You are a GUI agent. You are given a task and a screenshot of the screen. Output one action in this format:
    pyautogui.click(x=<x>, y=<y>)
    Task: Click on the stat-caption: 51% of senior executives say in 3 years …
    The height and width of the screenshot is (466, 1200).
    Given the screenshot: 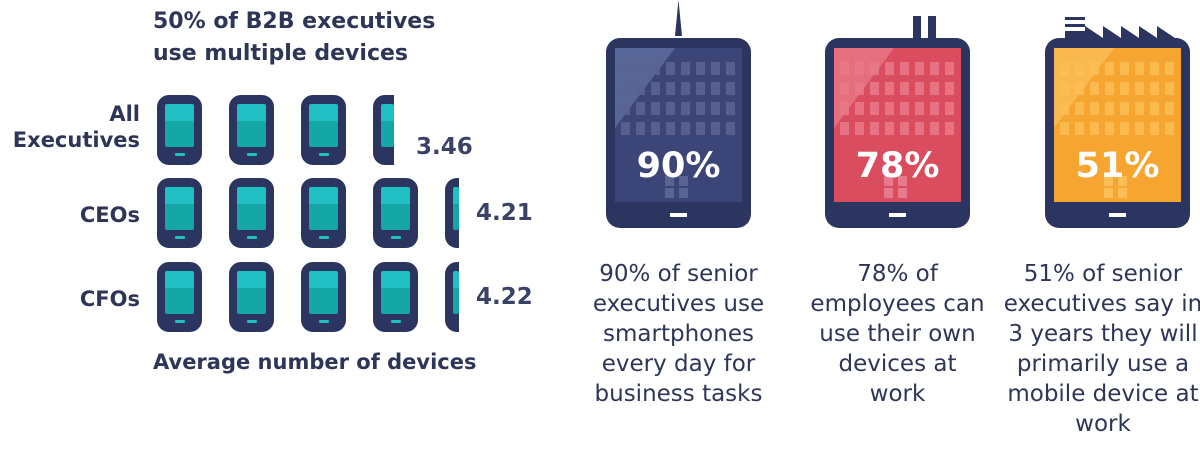 What is the action you would take?
    pyautogui.click(x=1101, y=349)
    